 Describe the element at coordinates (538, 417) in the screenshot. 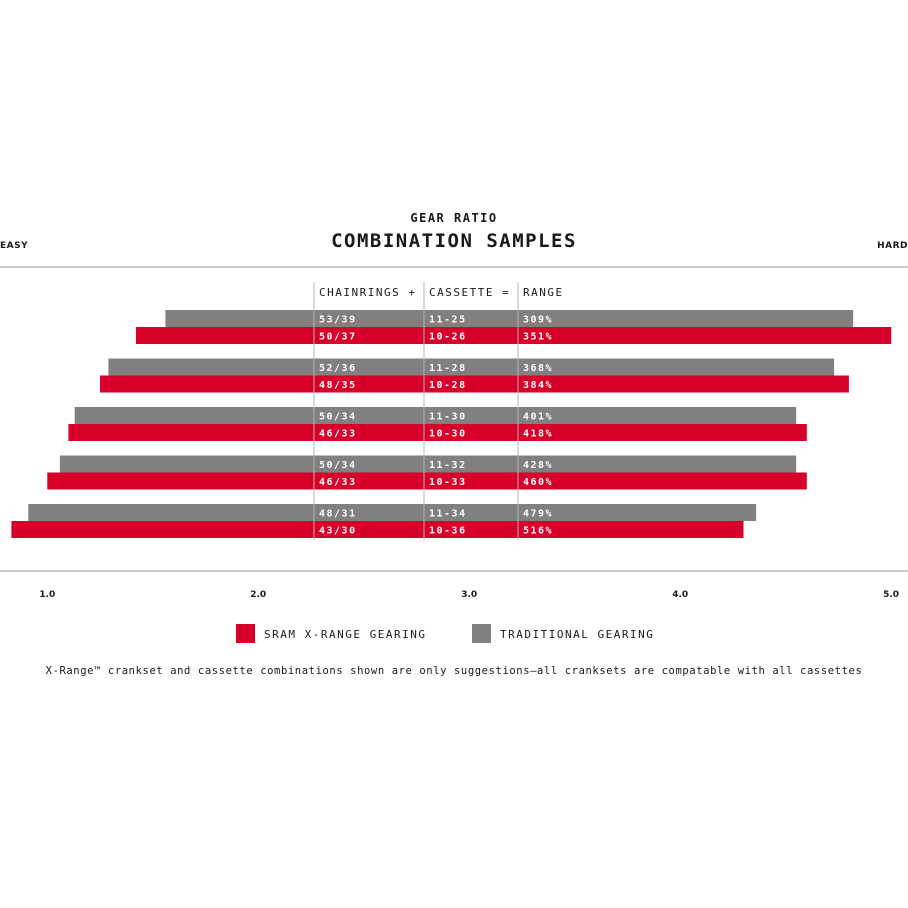

I see `bar-label-traditional-range-3: 401%` at that location.